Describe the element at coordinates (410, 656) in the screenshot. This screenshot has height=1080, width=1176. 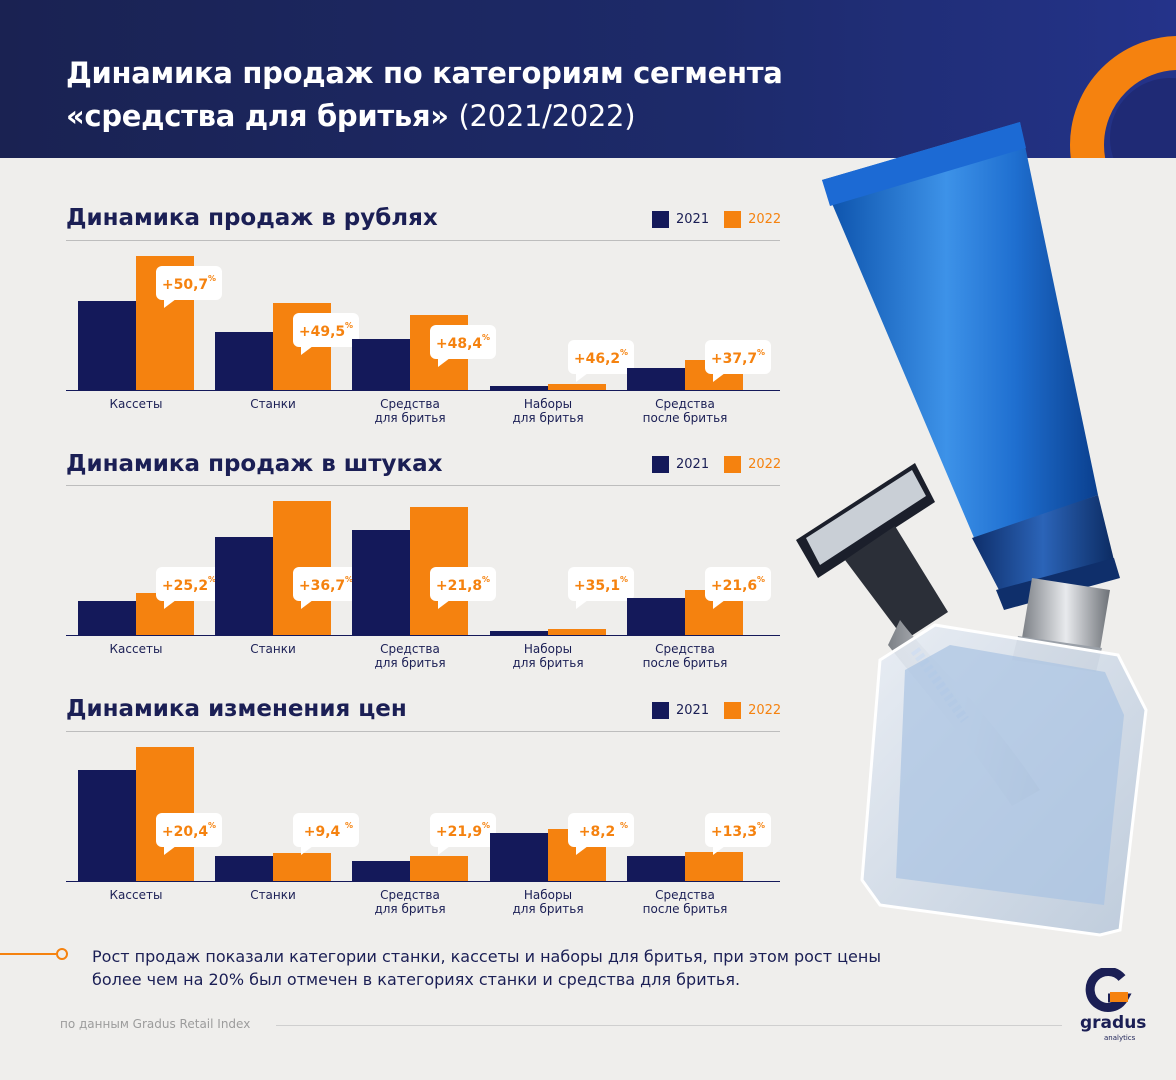
I see `category-label: Средства для бритья` at that location.